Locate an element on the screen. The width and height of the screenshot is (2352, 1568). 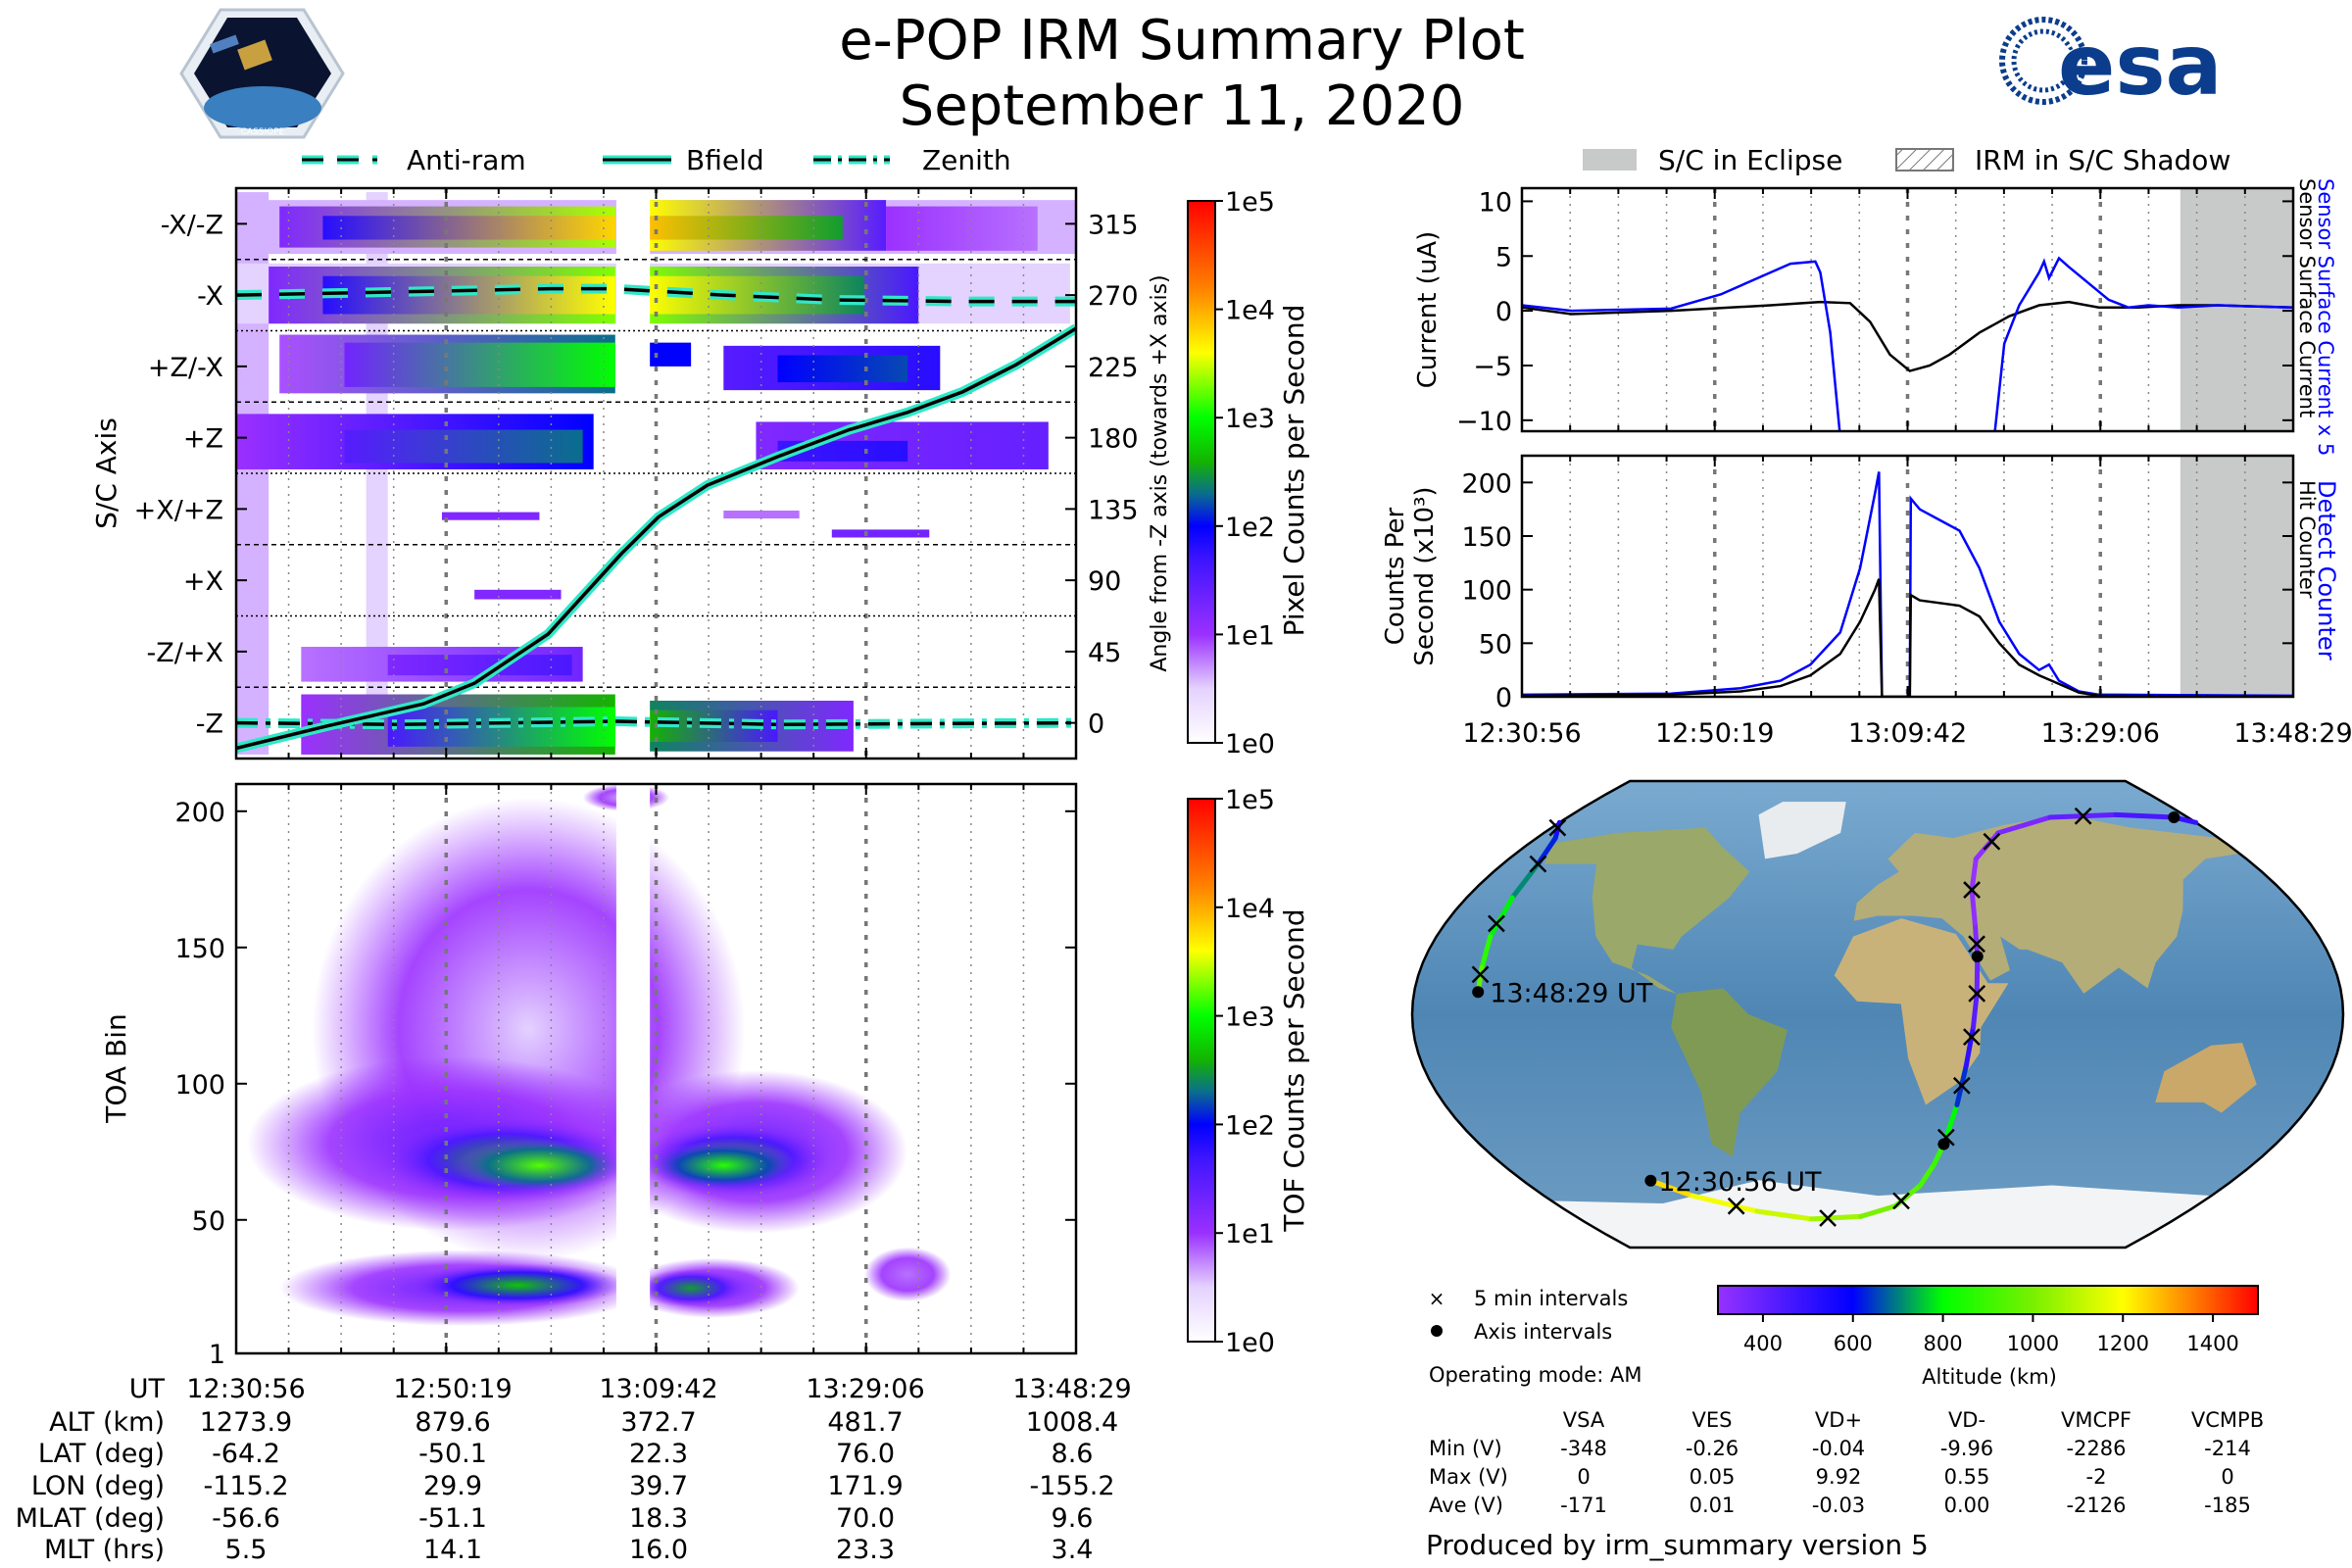
map-legend-dot-marker-icon is located at coordinates (1437, 1331).